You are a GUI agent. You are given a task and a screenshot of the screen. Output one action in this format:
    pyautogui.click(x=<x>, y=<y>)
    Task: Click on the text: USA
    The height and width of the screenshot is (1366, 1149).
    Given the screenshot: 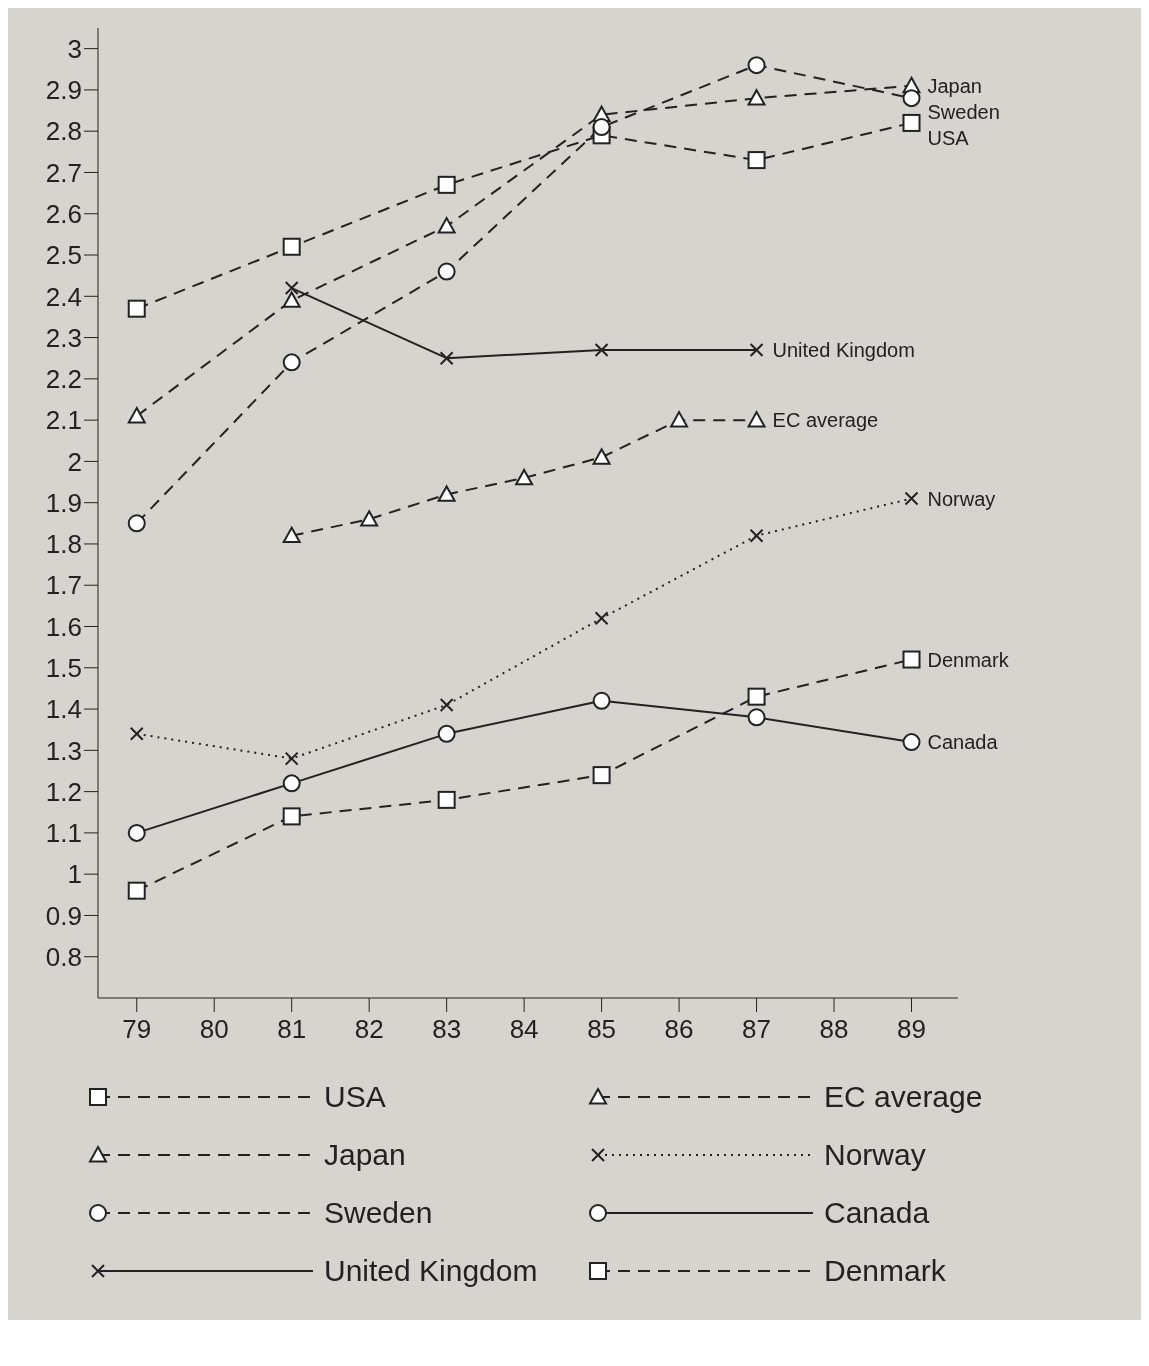 What is the action you would take?
    pyautogui.click(x=355, y=1096)
    